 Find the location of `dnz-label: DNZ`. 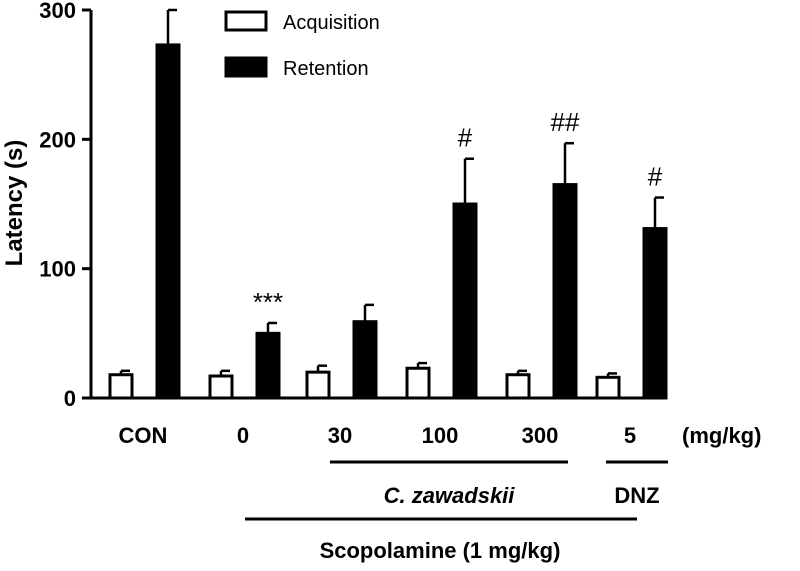

dnz-label: DNZ is located at coordinates (636, 495).